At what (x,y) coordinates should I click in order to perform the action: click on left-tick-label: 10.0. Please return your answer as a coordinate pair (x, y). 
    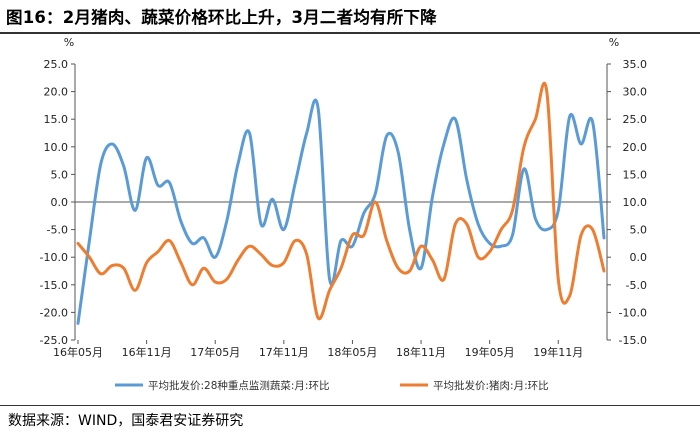
    Looking at the image, I should click on (56, 147).